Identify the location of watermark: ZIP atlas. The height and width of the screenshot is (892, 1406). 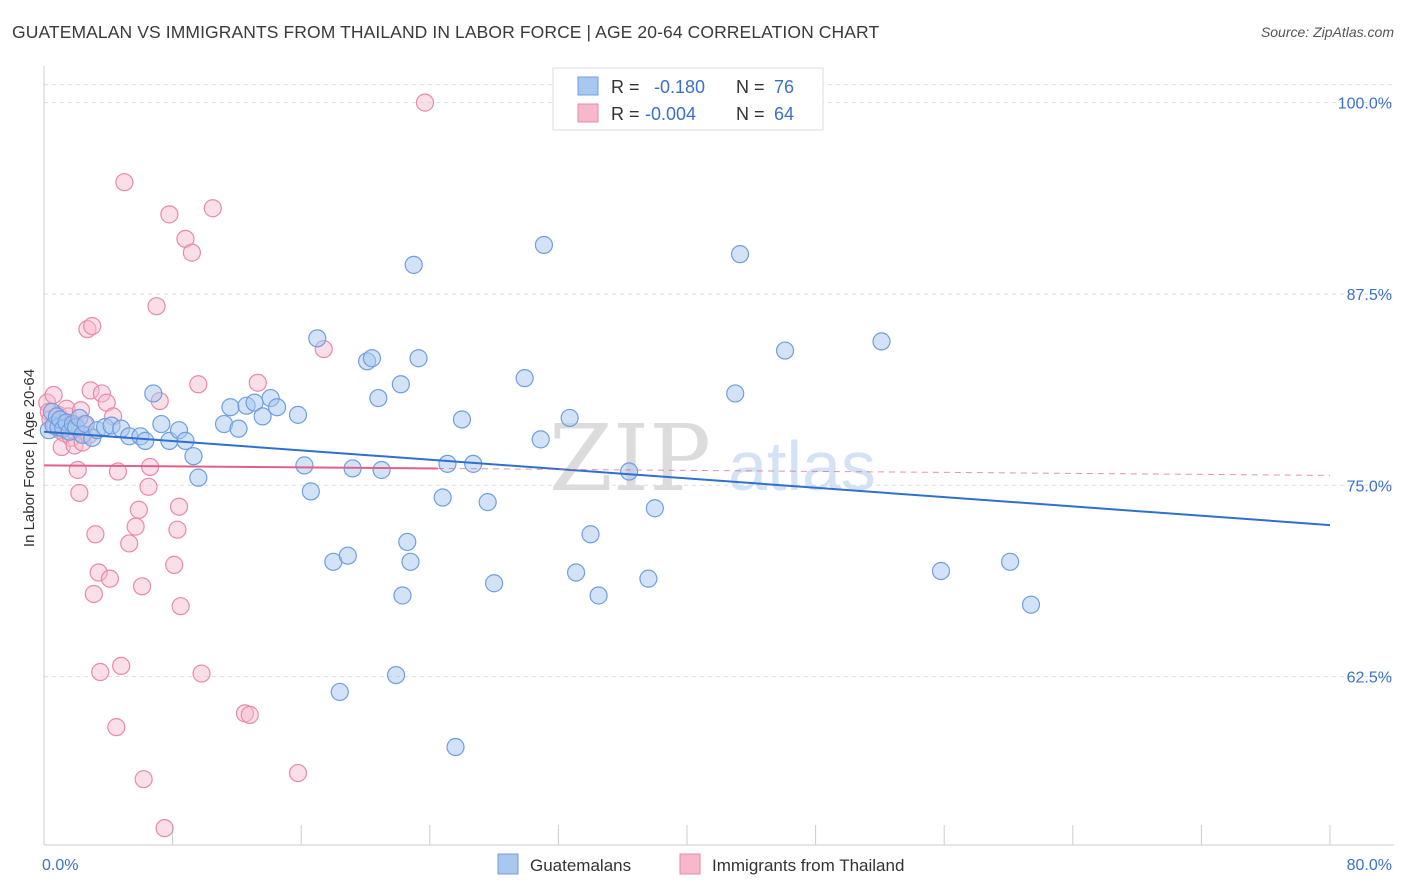
(712, 458).